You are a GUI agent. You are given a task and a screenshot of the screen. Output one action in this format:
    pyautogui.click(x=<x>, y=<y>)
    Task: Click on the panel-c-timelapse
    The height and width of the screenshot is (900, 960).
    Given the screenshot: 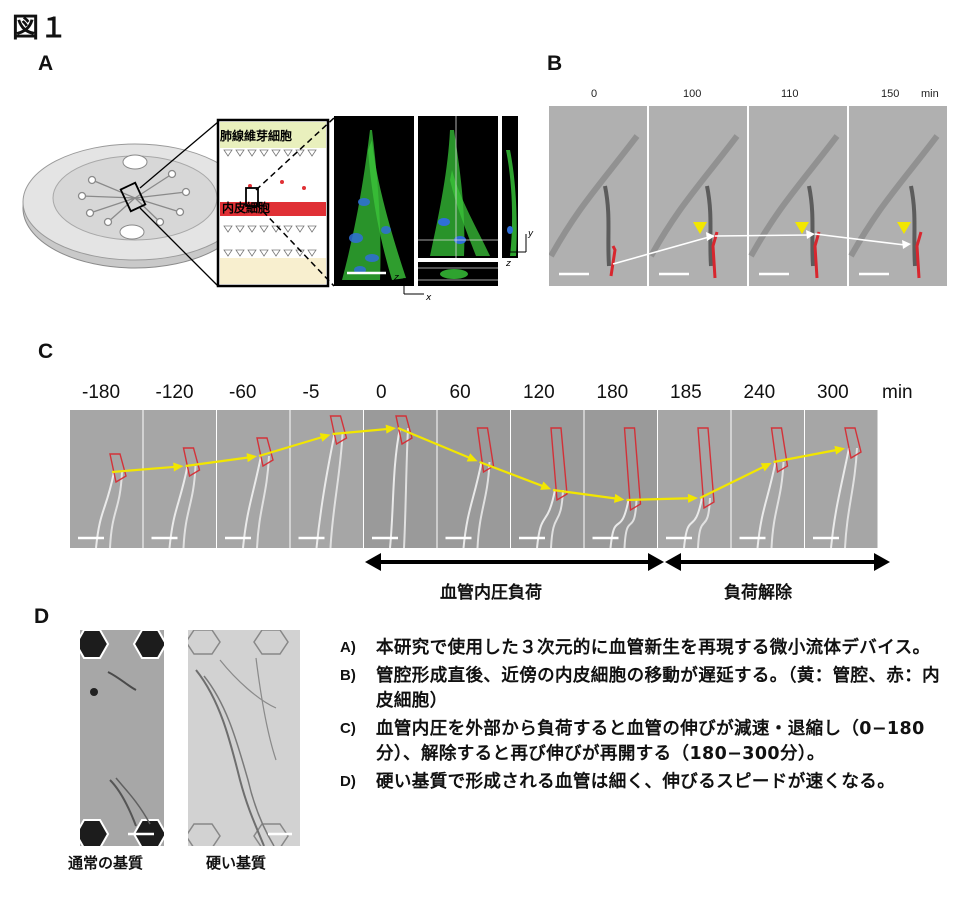 What is the action you would take?
    pyautogui.click(x=474, y=479)
    